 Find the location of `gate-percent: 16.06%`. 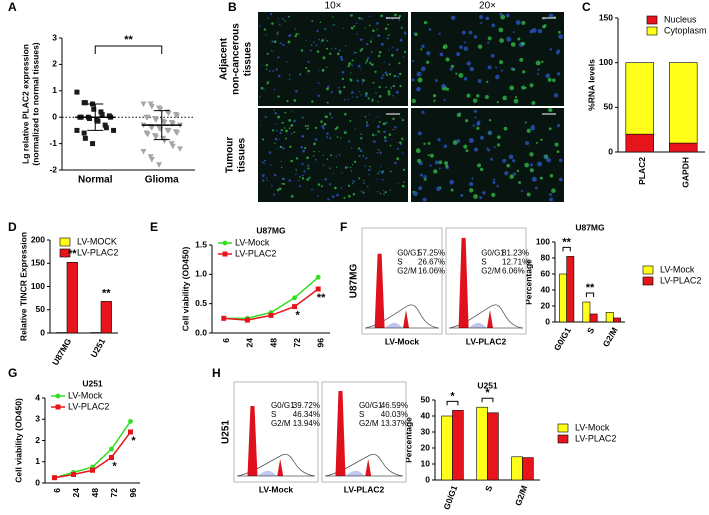

gate-percent: 16.06% is located at coordinates (431, 271).